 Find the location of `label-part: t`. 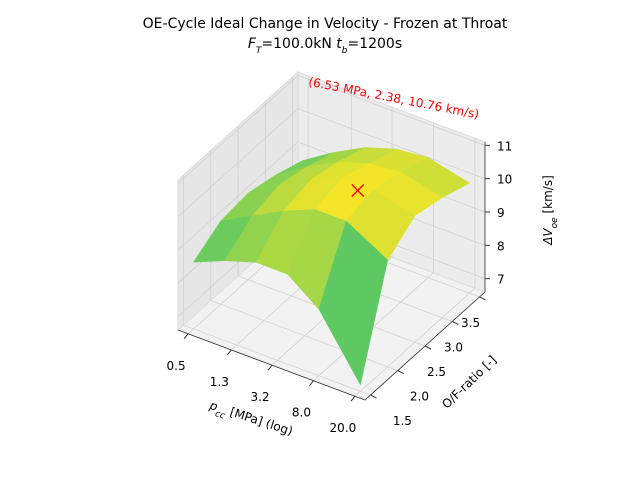

label-part: t is located at coordinates (339, 44).